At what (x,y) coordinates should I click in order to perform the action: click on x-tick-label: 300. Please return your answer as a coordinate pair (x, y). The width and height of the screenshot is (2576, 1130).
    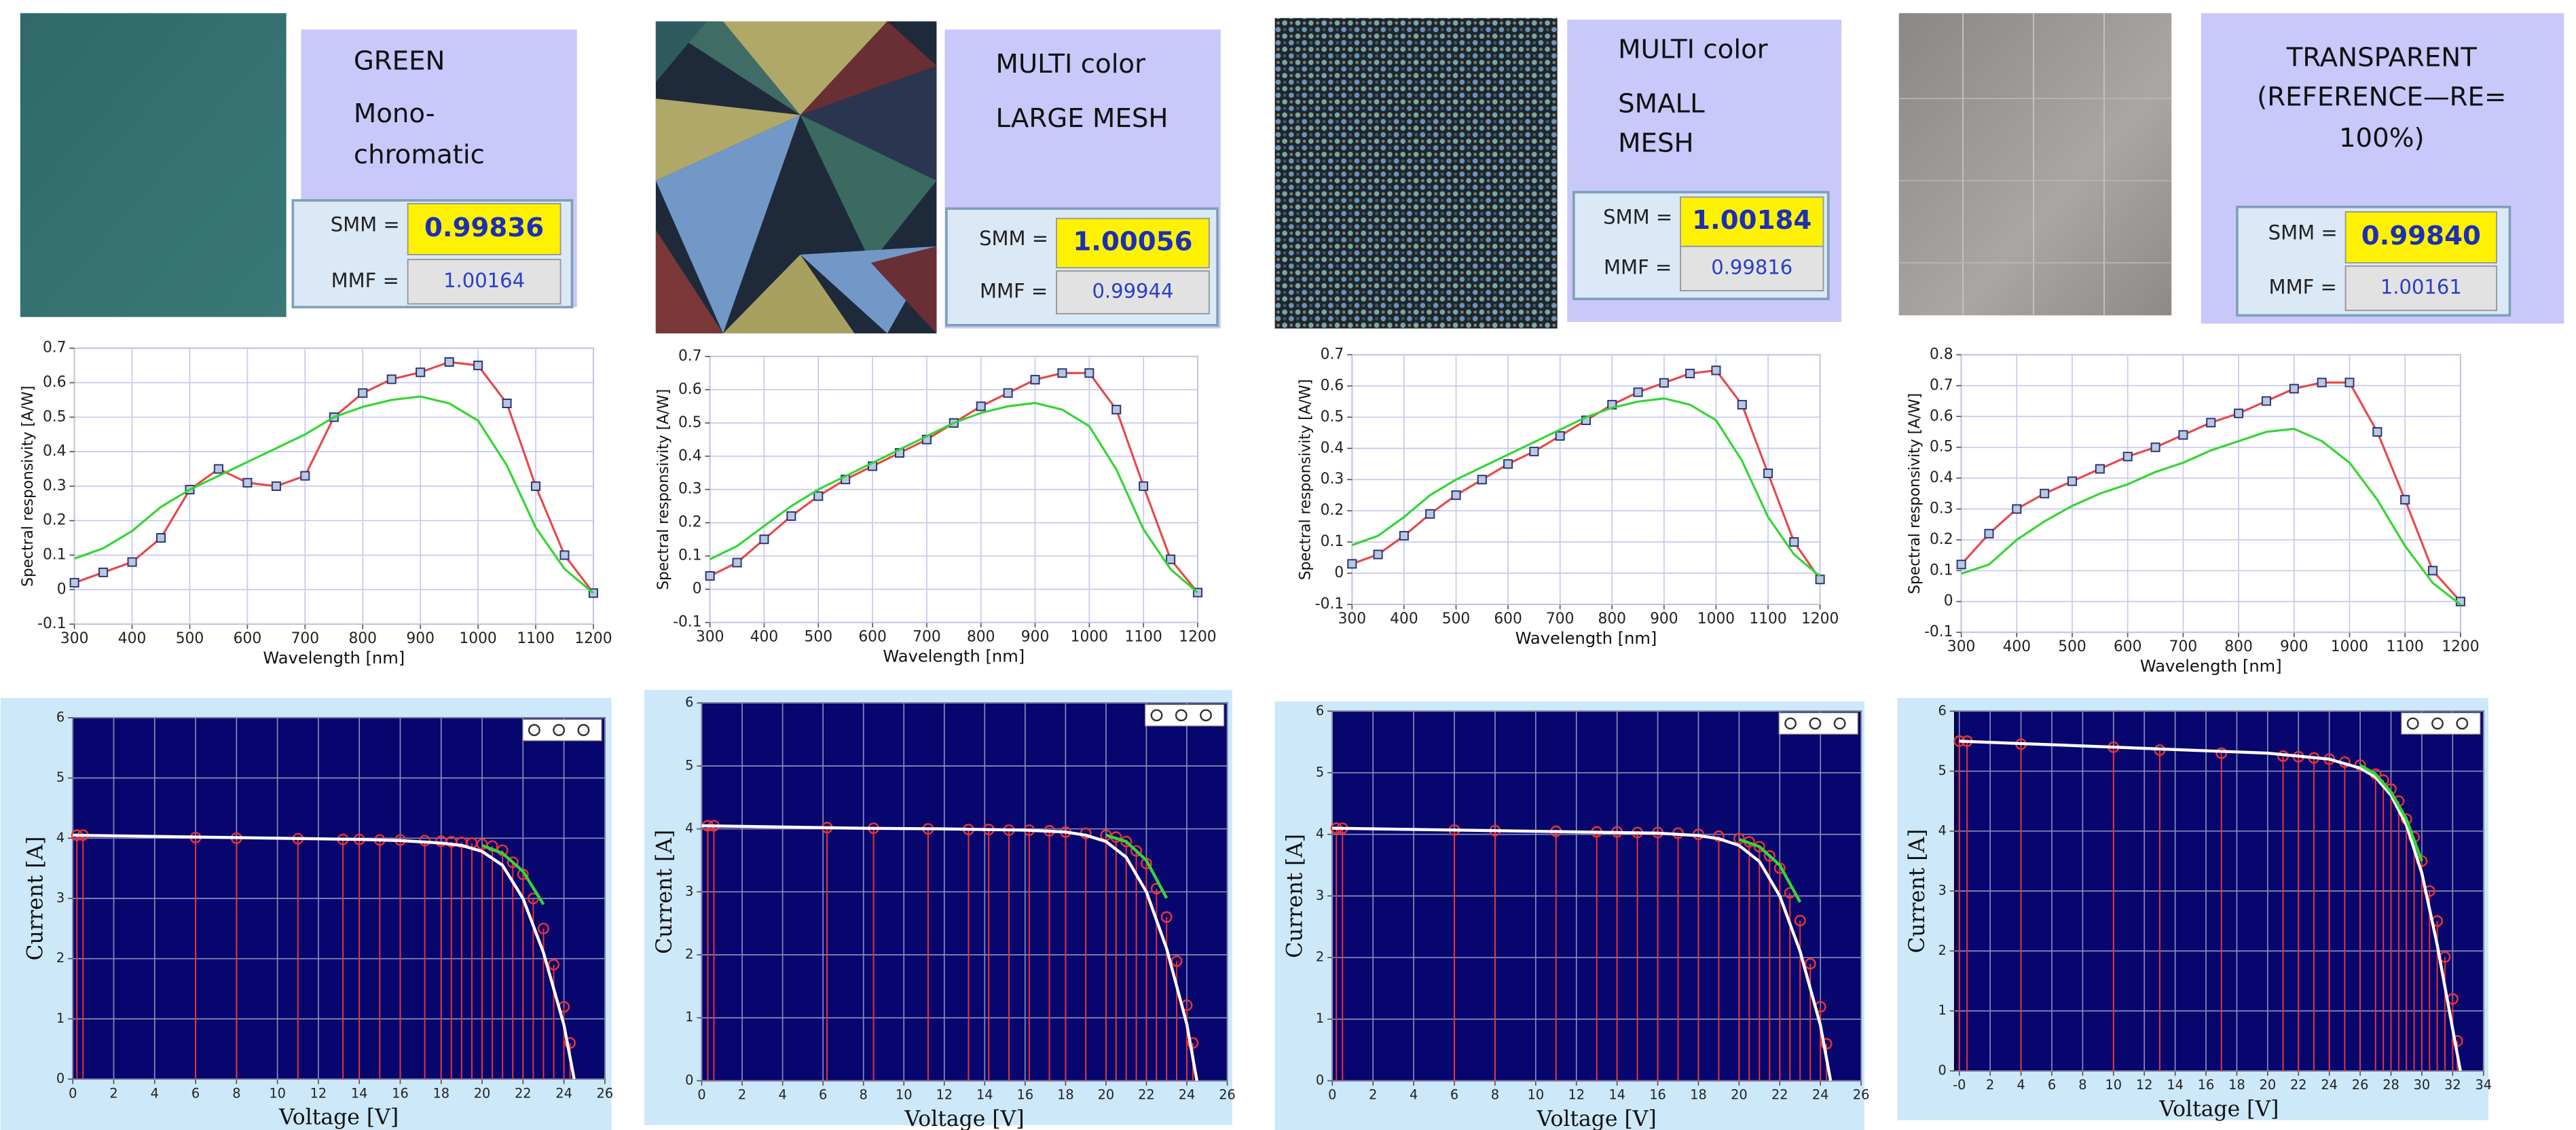
    Looking at the image, I should click on (74, 638).